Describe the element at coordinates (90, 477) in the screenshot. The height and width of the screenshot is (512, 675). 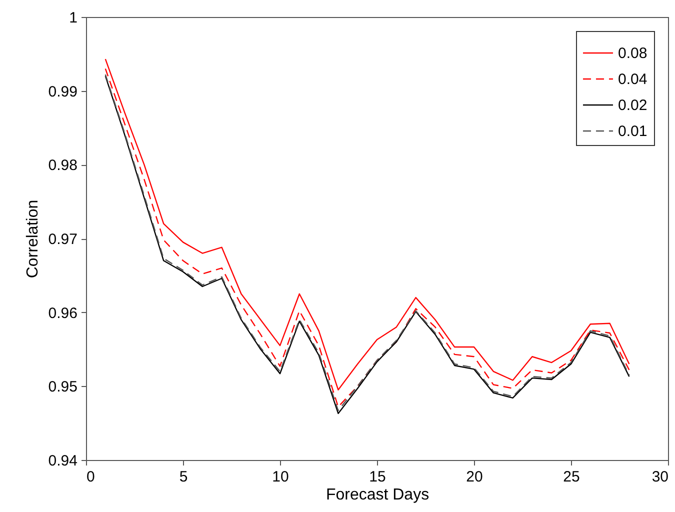
I see `x-tick-label: 0` at that location.